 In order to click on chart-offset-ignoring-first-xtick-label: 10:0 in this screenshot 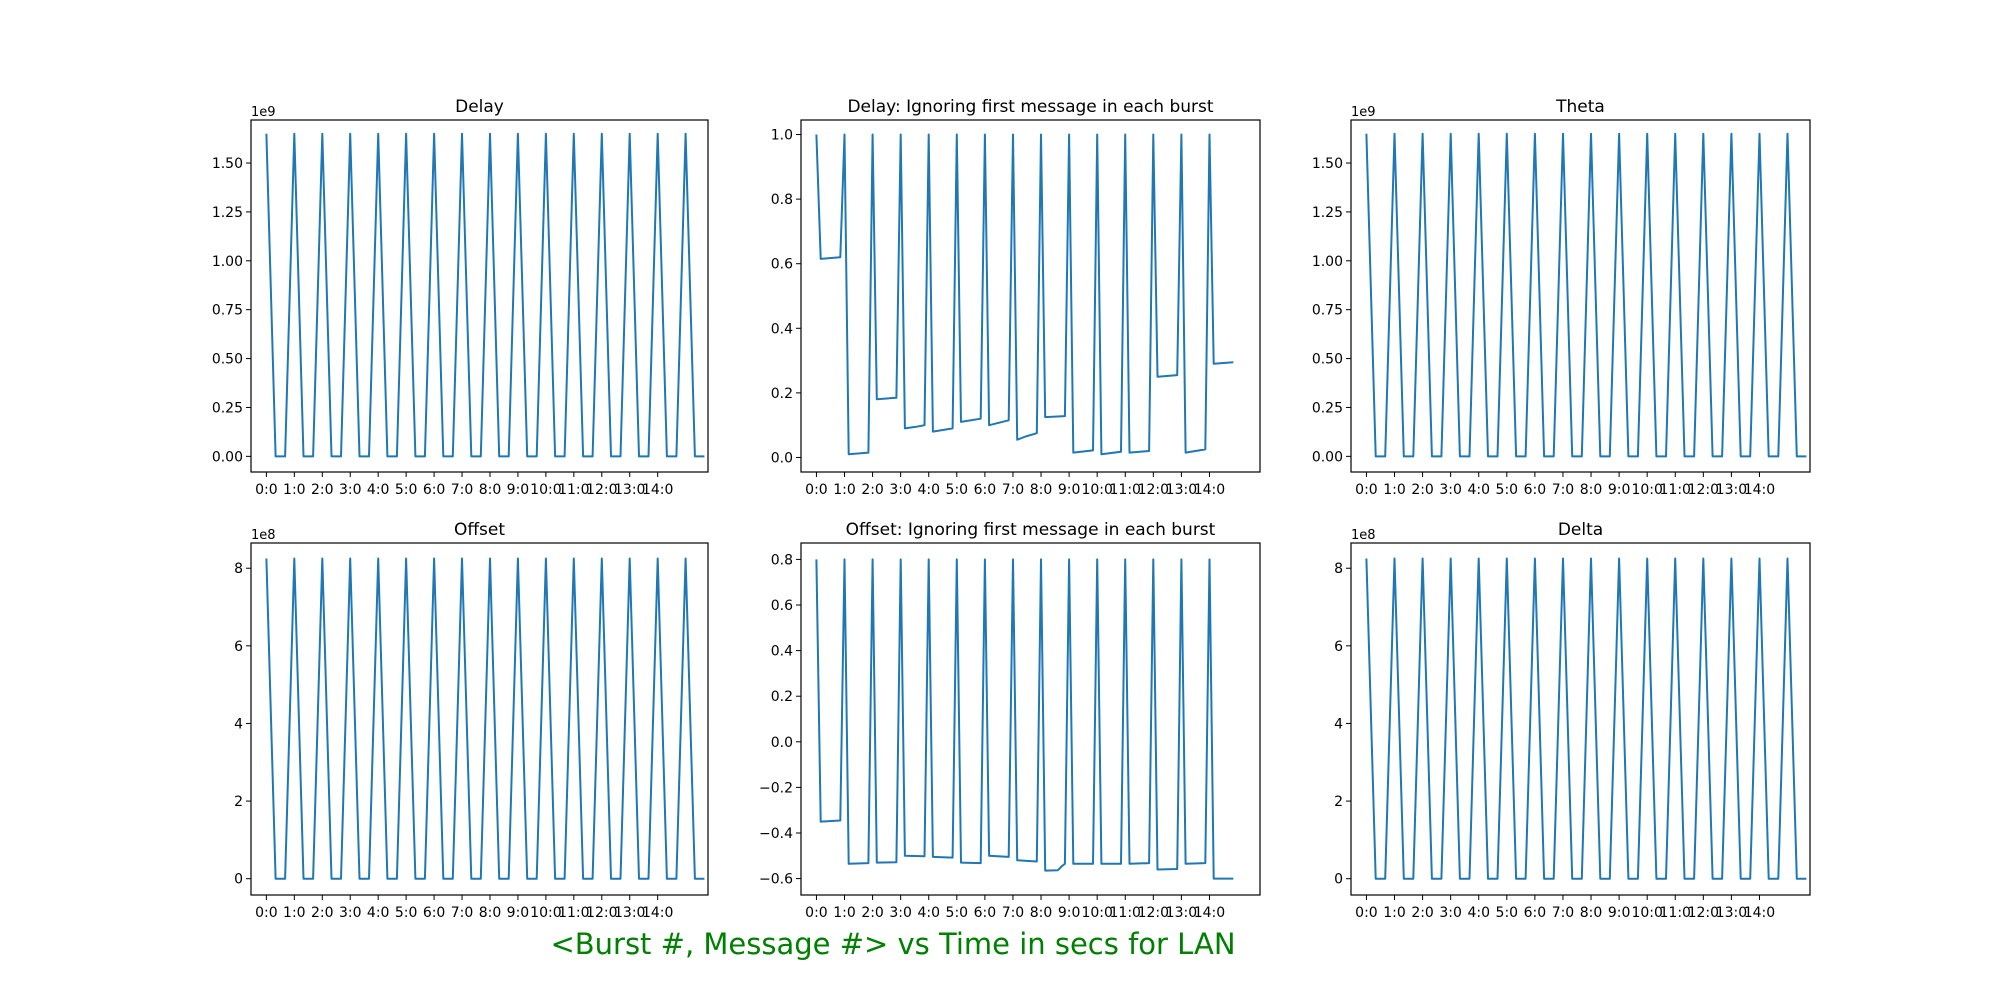, I will do `click(1096, 913)`.